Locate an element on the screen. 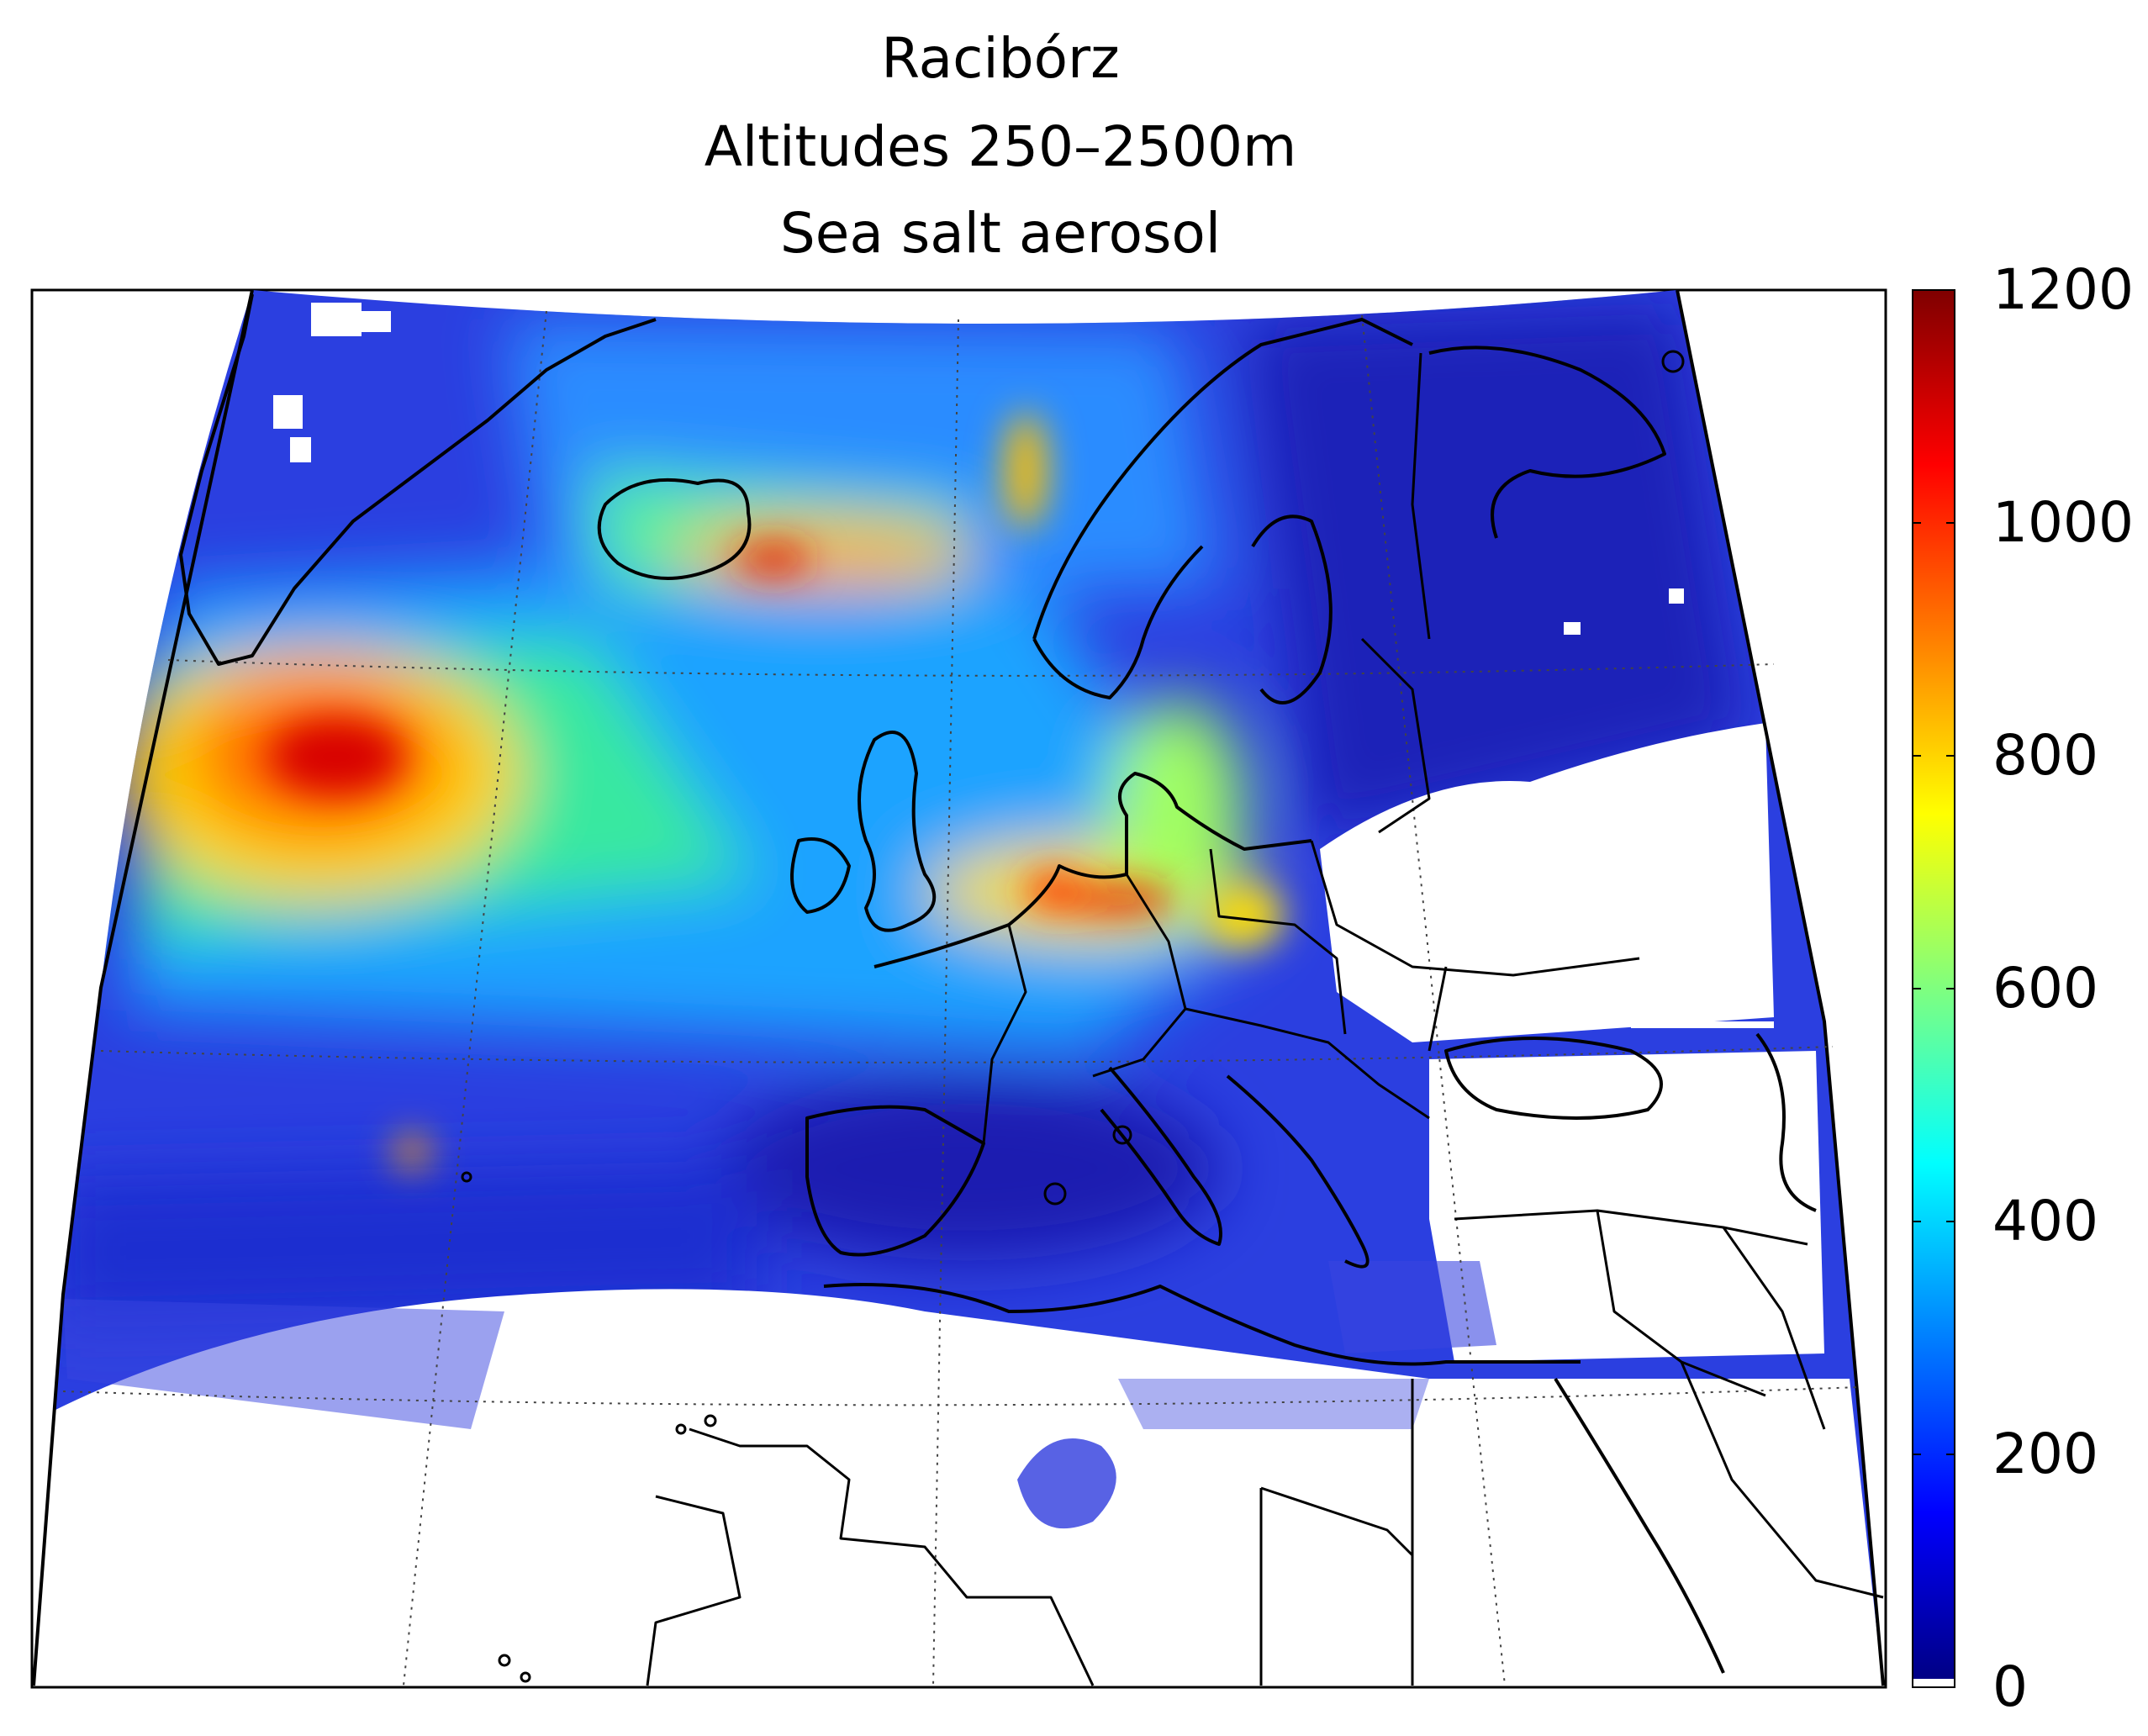 The width and height of the screenshot is (2148, 1736). colorbar-tick-marks is located at coordinates (1934, 988).